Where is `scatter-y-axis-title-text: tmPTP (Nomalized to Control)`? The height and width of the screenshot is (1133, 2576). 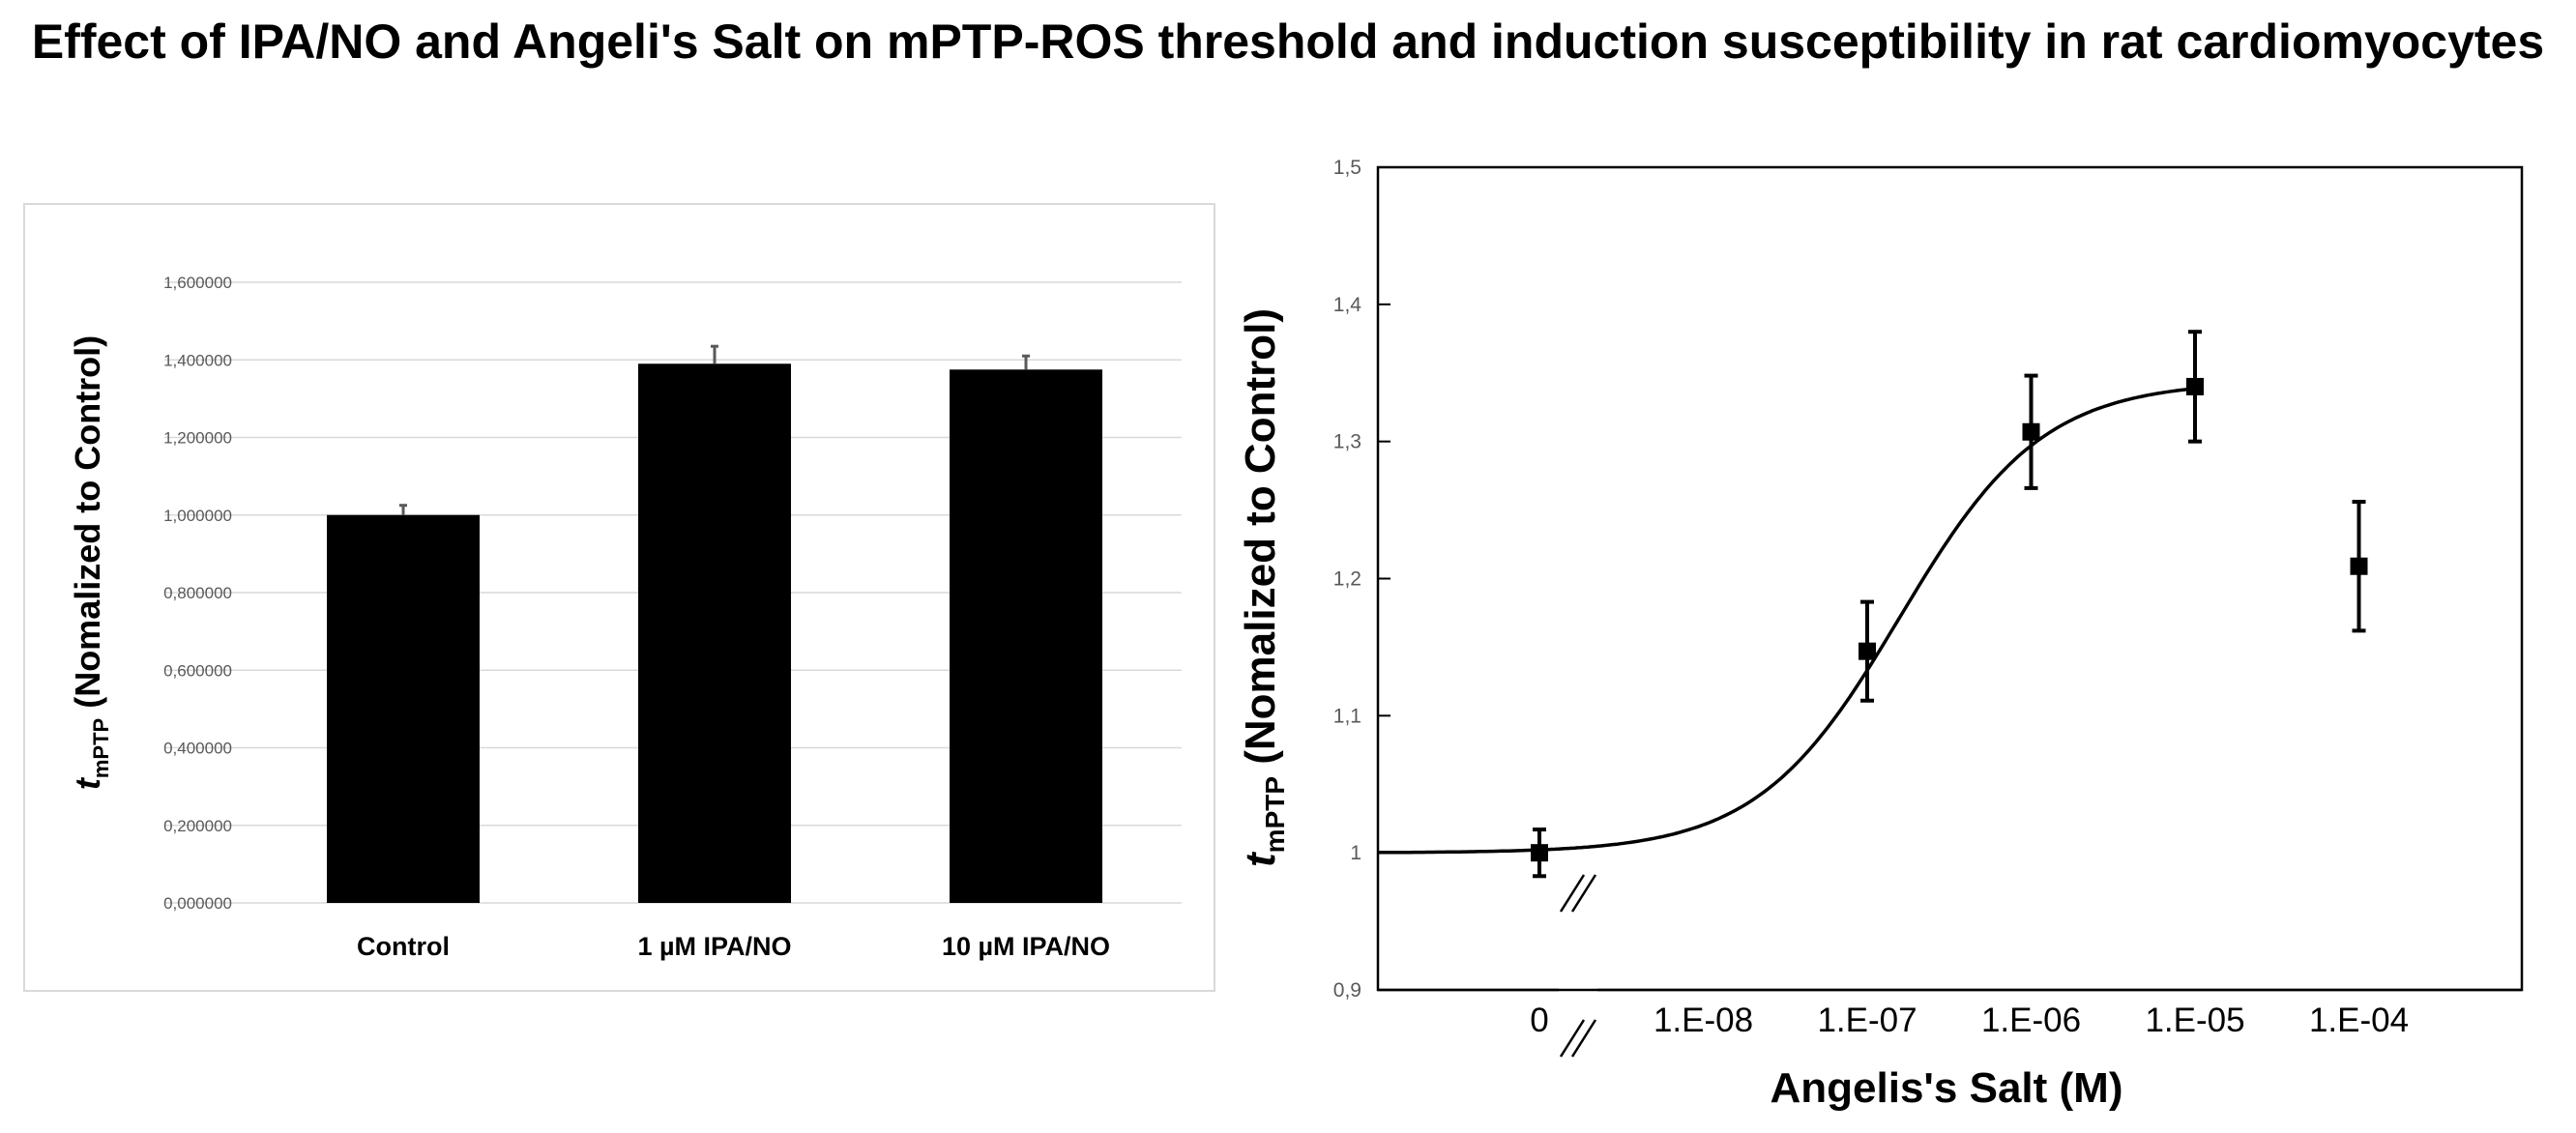
scatter-y-axis-title-text: tmPTP (Nomalized to Control) is located at coordinates (1263, 587).